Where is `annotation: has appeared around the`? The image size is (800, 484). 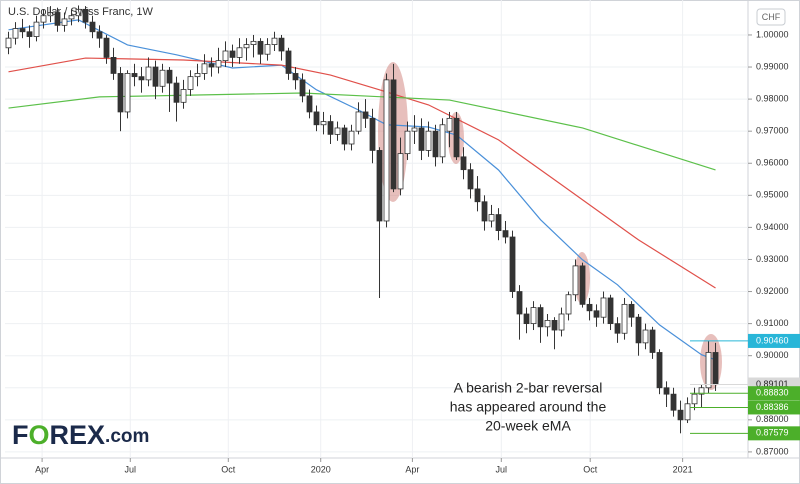
annotation: has appeared around the is located at coordinates (528, 407).